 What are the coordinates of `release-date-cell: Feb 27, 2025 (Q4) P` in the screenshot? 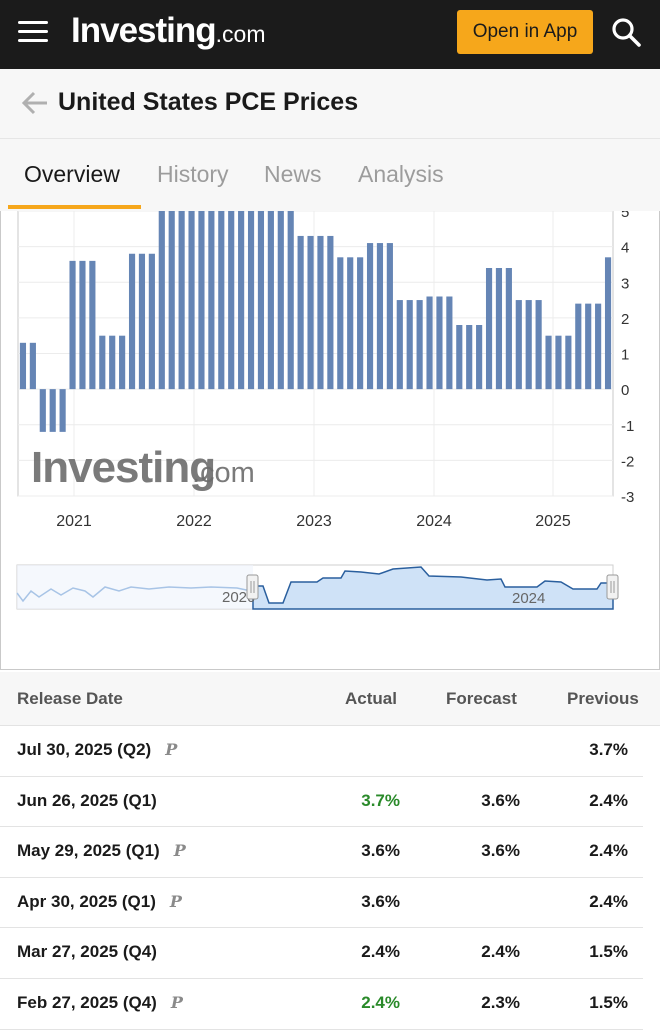 It's located at (100, 1003).